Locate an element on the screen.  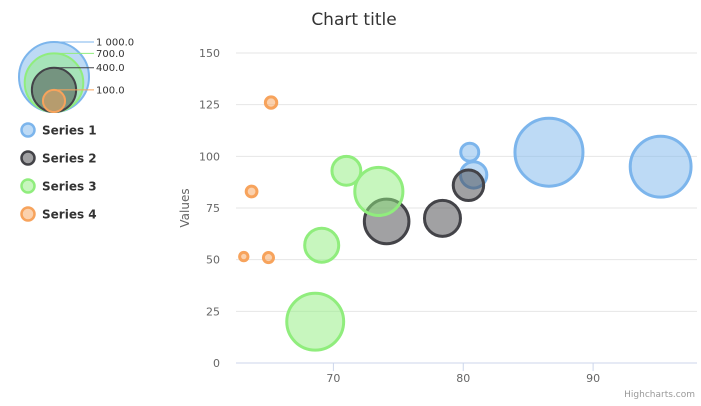
chart-title: Chart title is located at coordinates (353, 20).